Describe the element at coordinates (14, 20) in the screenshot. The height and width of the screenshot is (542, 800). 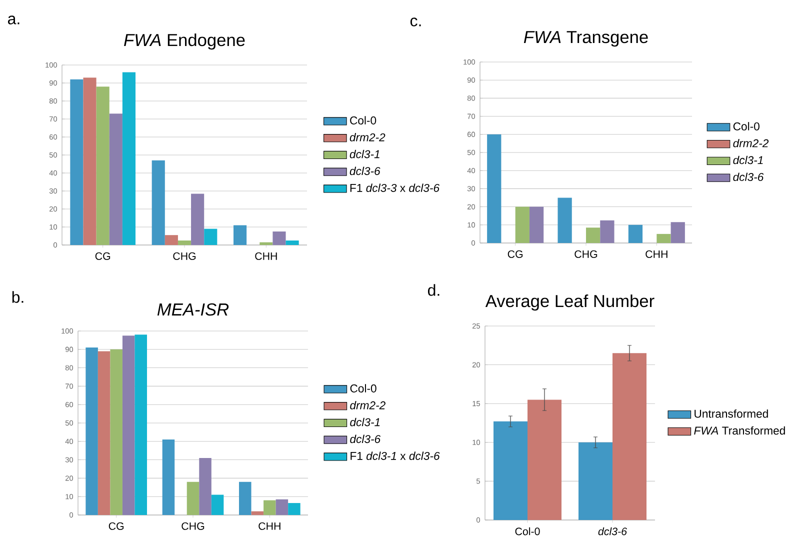
I see `text: a.` at that location.